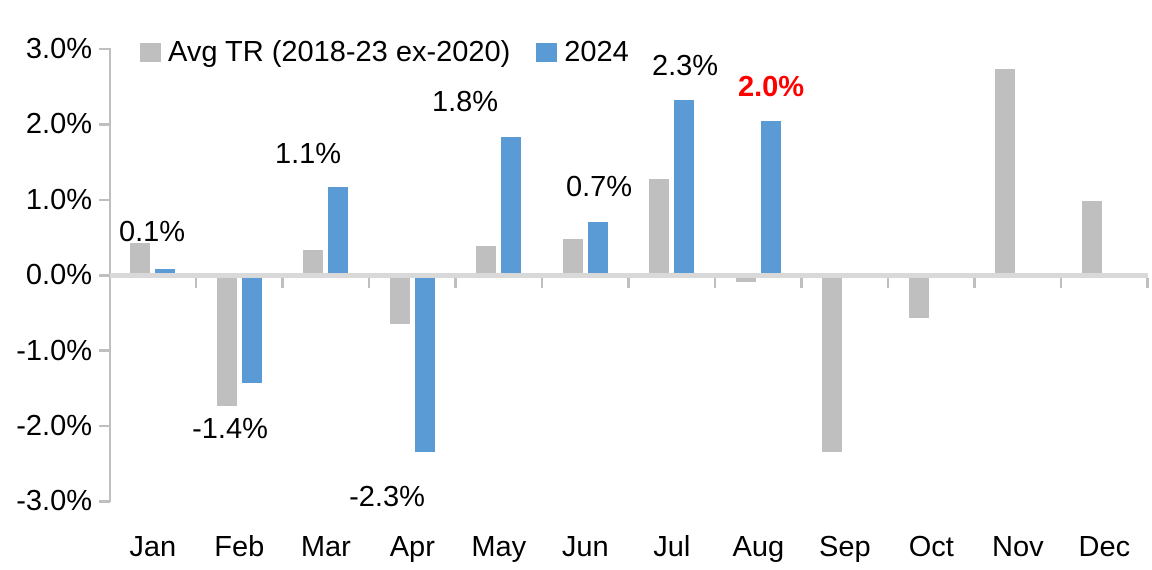 This screenshot has width=1152, height=570. Describe the element at coordinates (832, 365) in the screenshot. I see `bar-avg-sep` at that location.